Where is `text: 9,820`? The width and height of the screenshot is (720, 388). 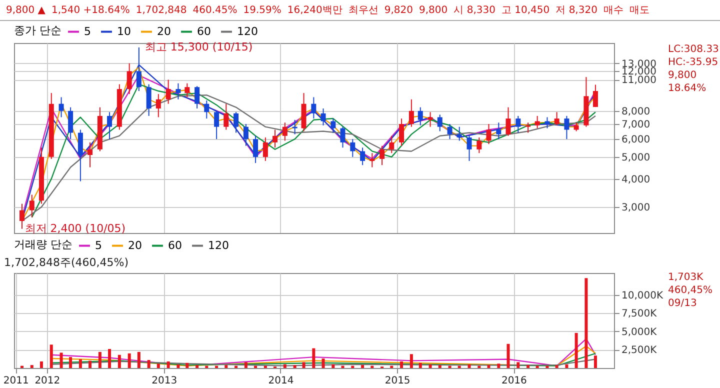 text: 9,820 is located at coordinates (399, 10).